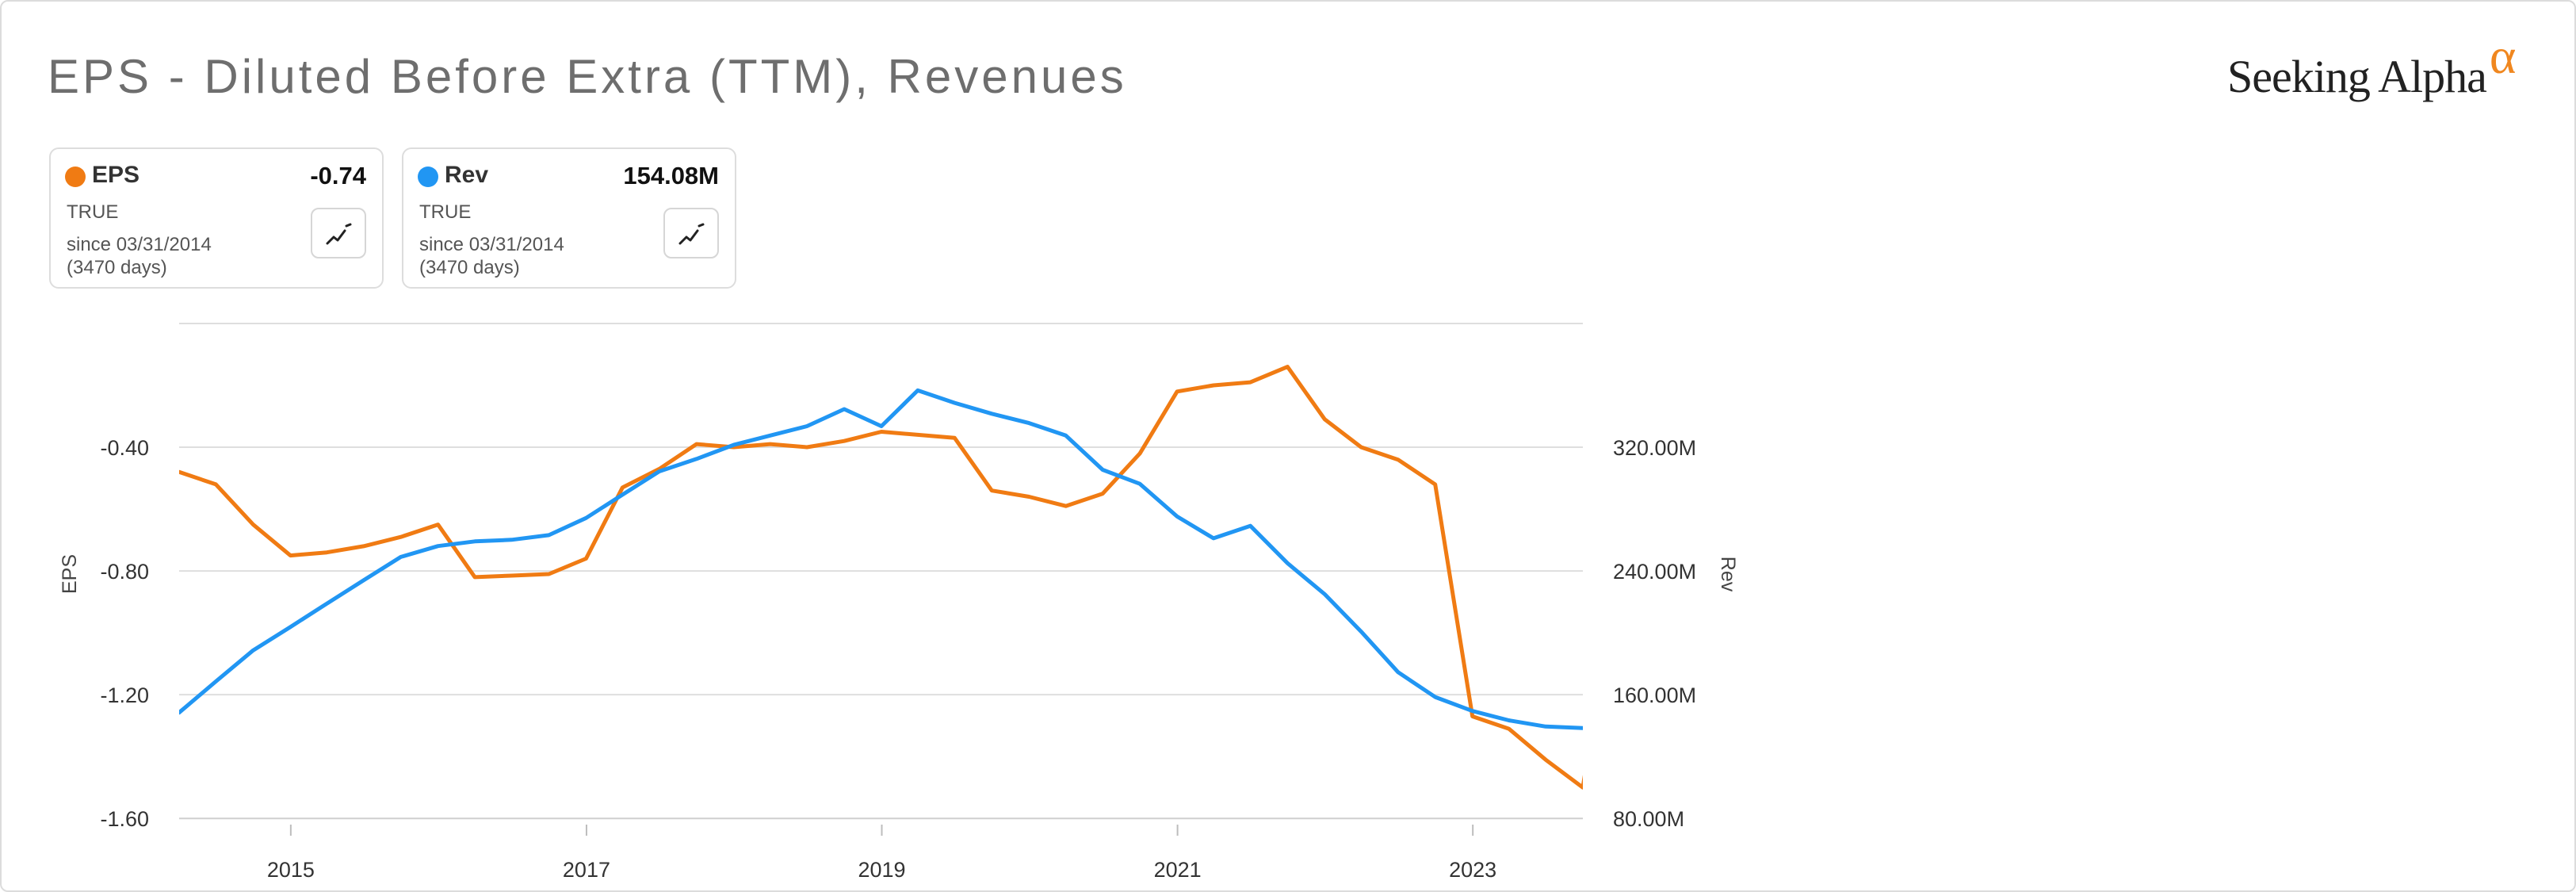 This screenshot has width=2576, height=892. Describe the element at coordinates (467, 175) in the screenshot. I see `rev-series-name: Rev` at that location.